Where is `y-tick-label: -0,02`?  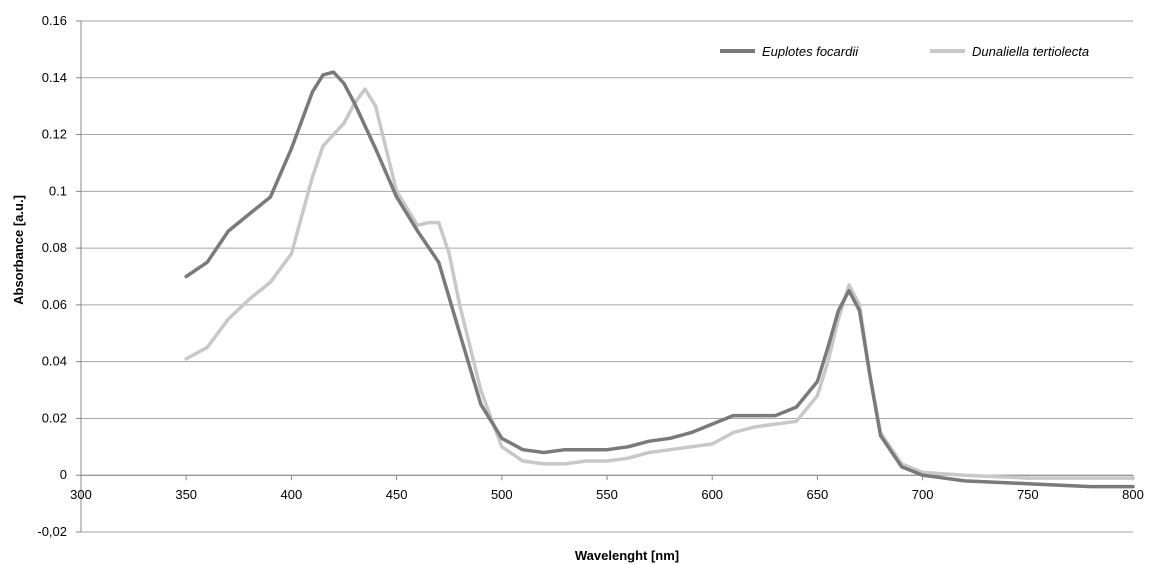 y-tick-label: -0,02 is located at coordinates (52, 531).